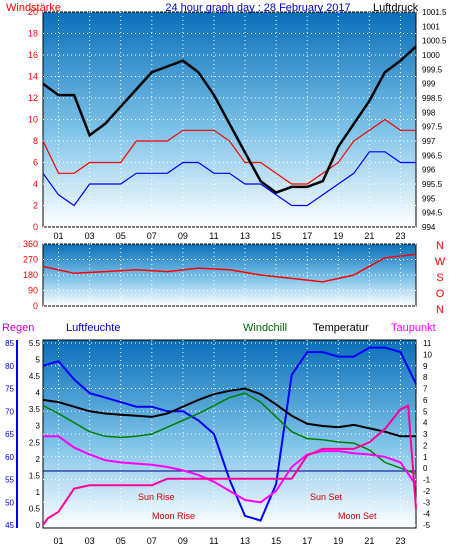 The height and width of the screenshot is (555, 470). What do you see at coordinates (38, 393) in the screenshot?
I see `rain-tick-label: 4` at bounding box center [38, 393].